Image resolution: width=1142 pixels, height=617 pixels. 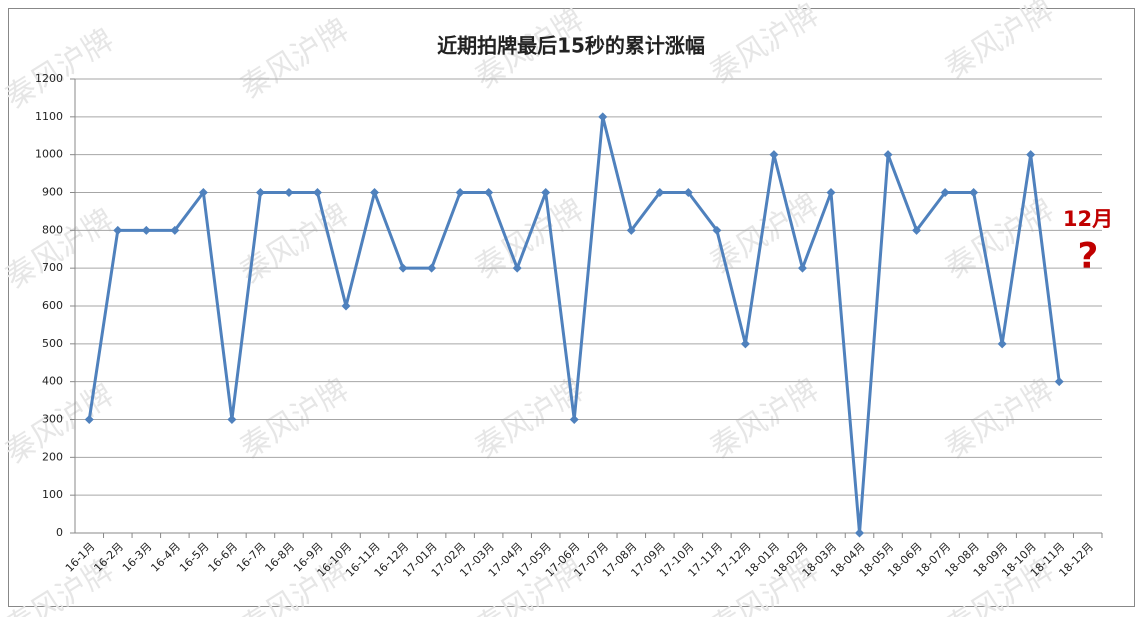 What do you see at coordinates (49, 116) in the screenshot?
I see `y-tick-label: 1100` at bounding box center [49, 116].